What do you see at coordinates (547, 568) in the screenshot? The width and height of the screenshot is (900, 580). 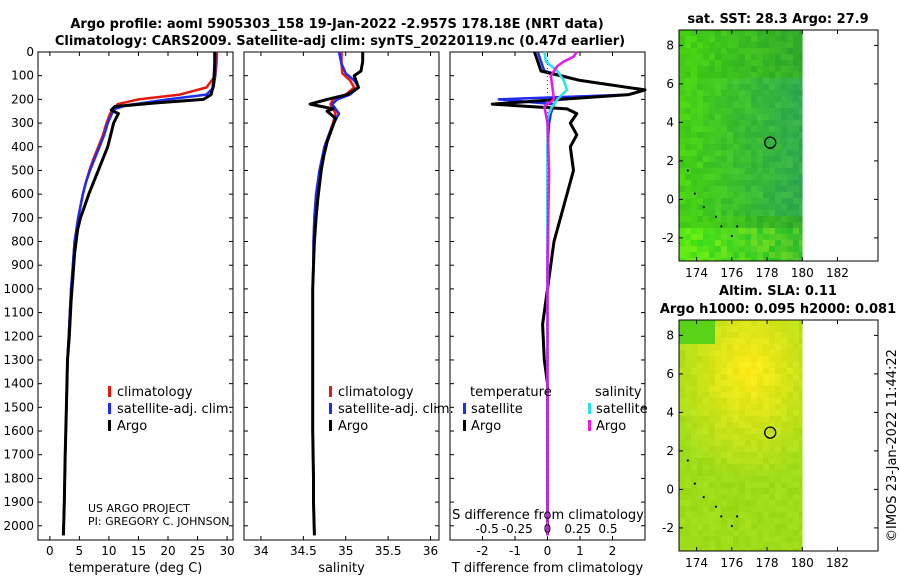 I see `difference-xlabel: T difference from climatology` at bounding box center [547, 568].